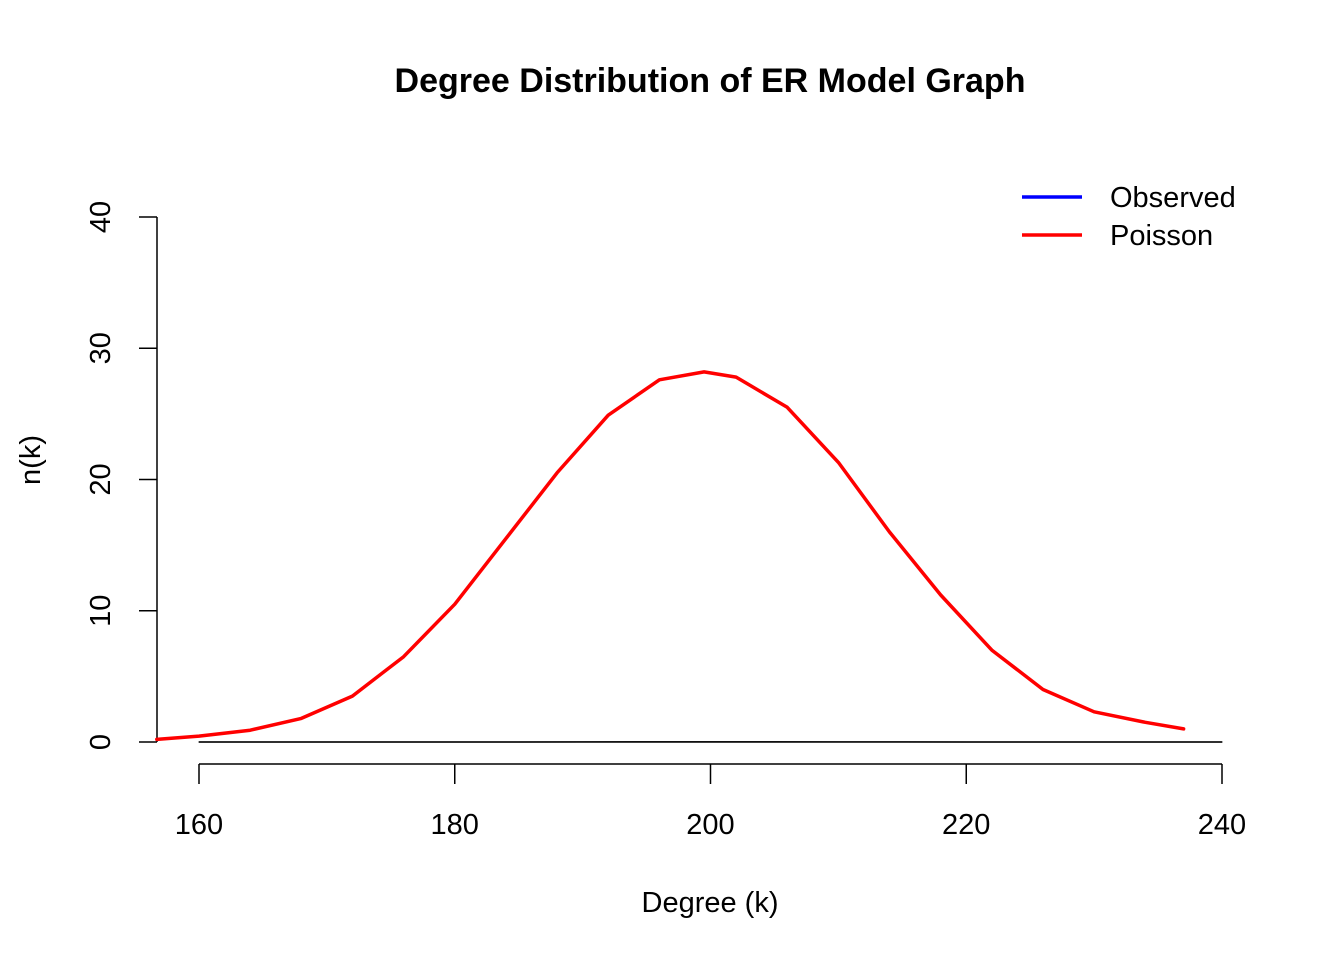 Image resolution: width=1344 pixels, height=960 pixels. What do you see at coordinates (101, 348) in the screenshot?
I see `y-tick-label: 30` at bounding box center [101, 348].